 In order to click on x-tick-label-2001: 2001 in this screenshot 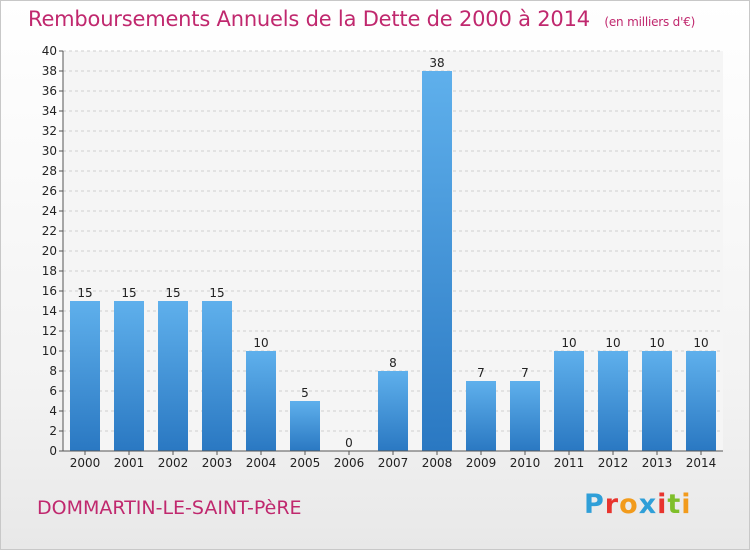, I will do `click(129, 463)`.